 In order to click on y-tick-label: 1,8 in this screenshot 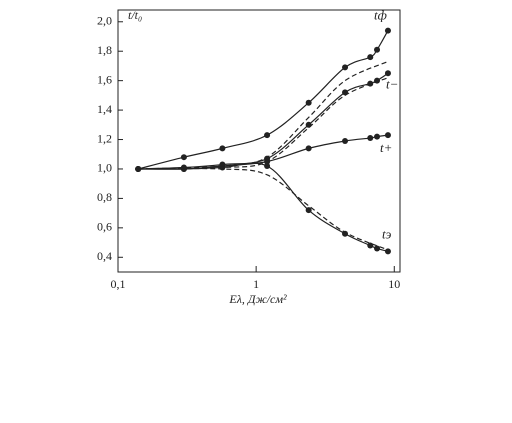, I will do `click(104, 50)`.